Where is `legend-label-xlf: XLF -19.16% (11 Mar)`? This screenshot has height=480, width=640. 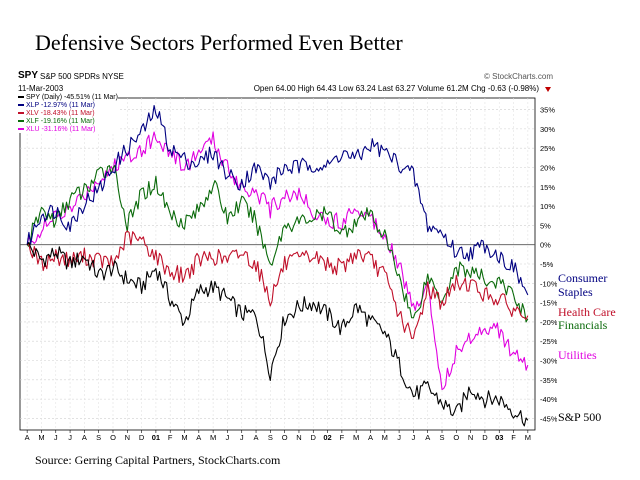 legend-label-xlf: XLF -19.16% (11 Mar) is located at coordinates (60, 121).